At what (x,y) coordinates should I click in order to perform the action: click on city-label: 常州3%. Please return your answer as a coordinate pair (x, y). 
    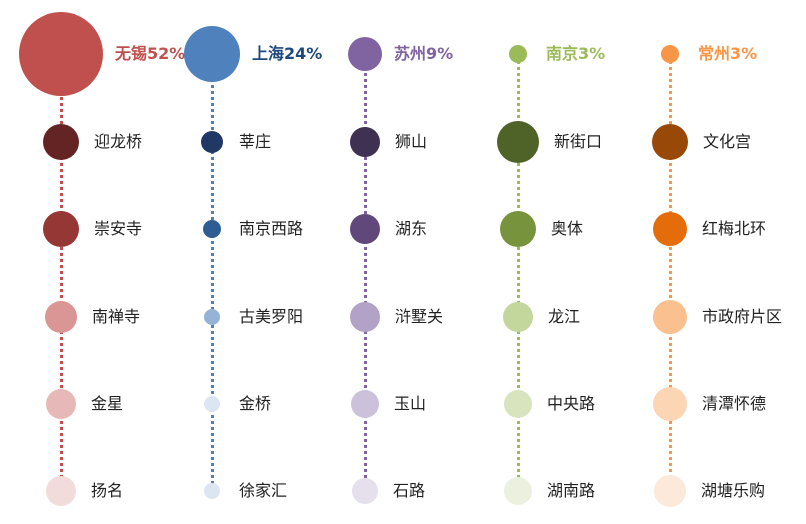
    Looking at the image, I should click on (728, 53).